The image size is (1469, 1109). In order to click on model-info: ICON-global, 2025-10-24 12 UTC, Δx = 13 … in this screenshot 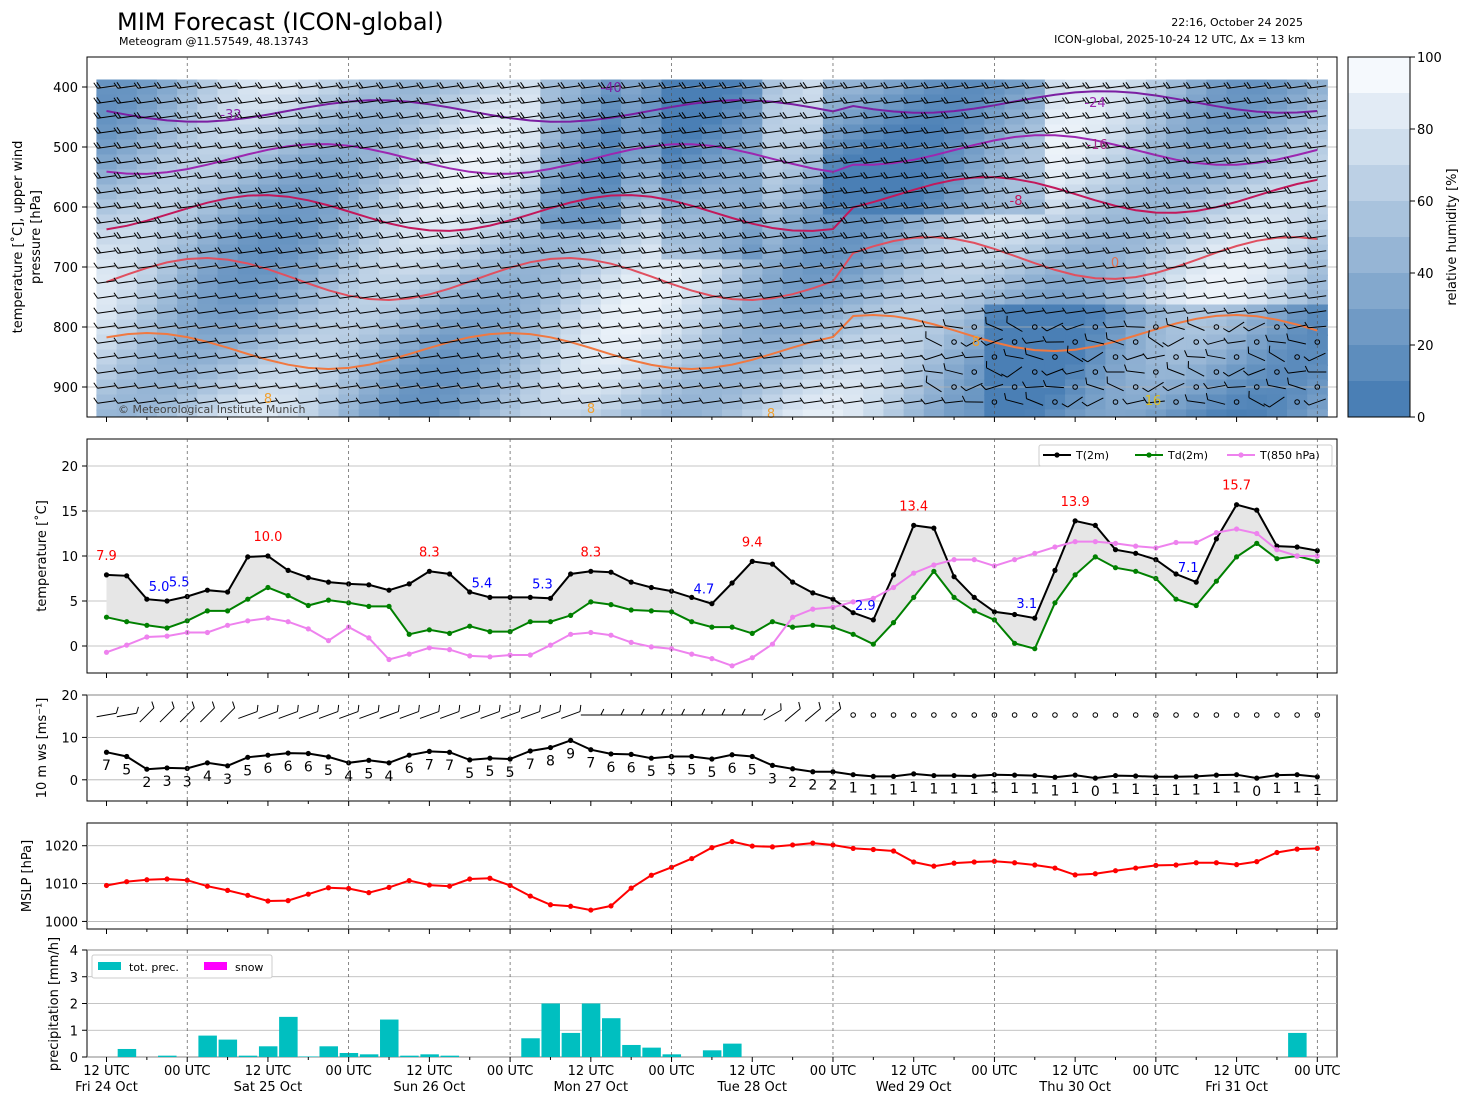, I will do `click(1179, 39)`.